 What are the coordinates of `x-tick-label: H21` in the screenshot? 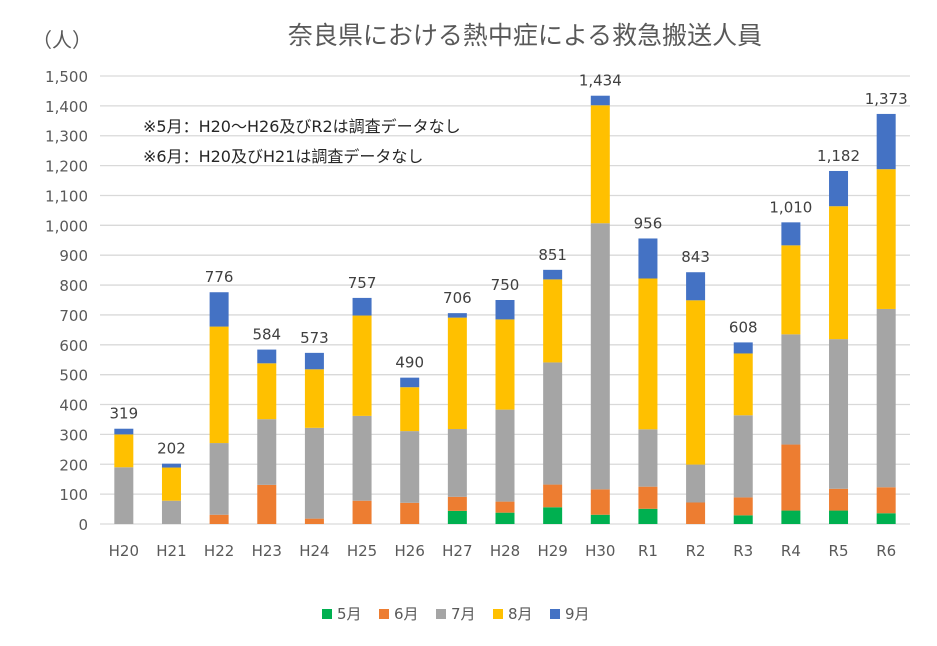 It's located at (171, 551).